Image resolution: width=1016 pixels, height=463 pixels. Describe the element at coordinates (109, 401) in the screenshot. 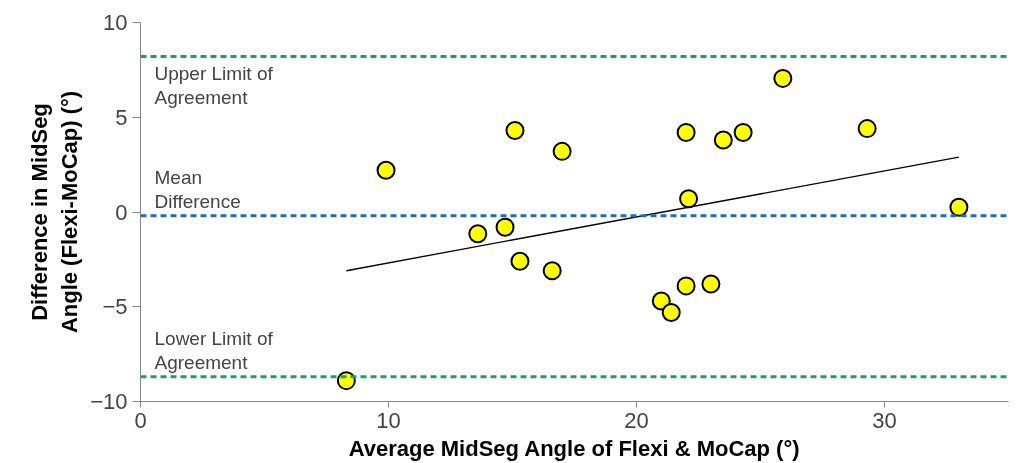

I see `y-tick-label: −10` at that location.